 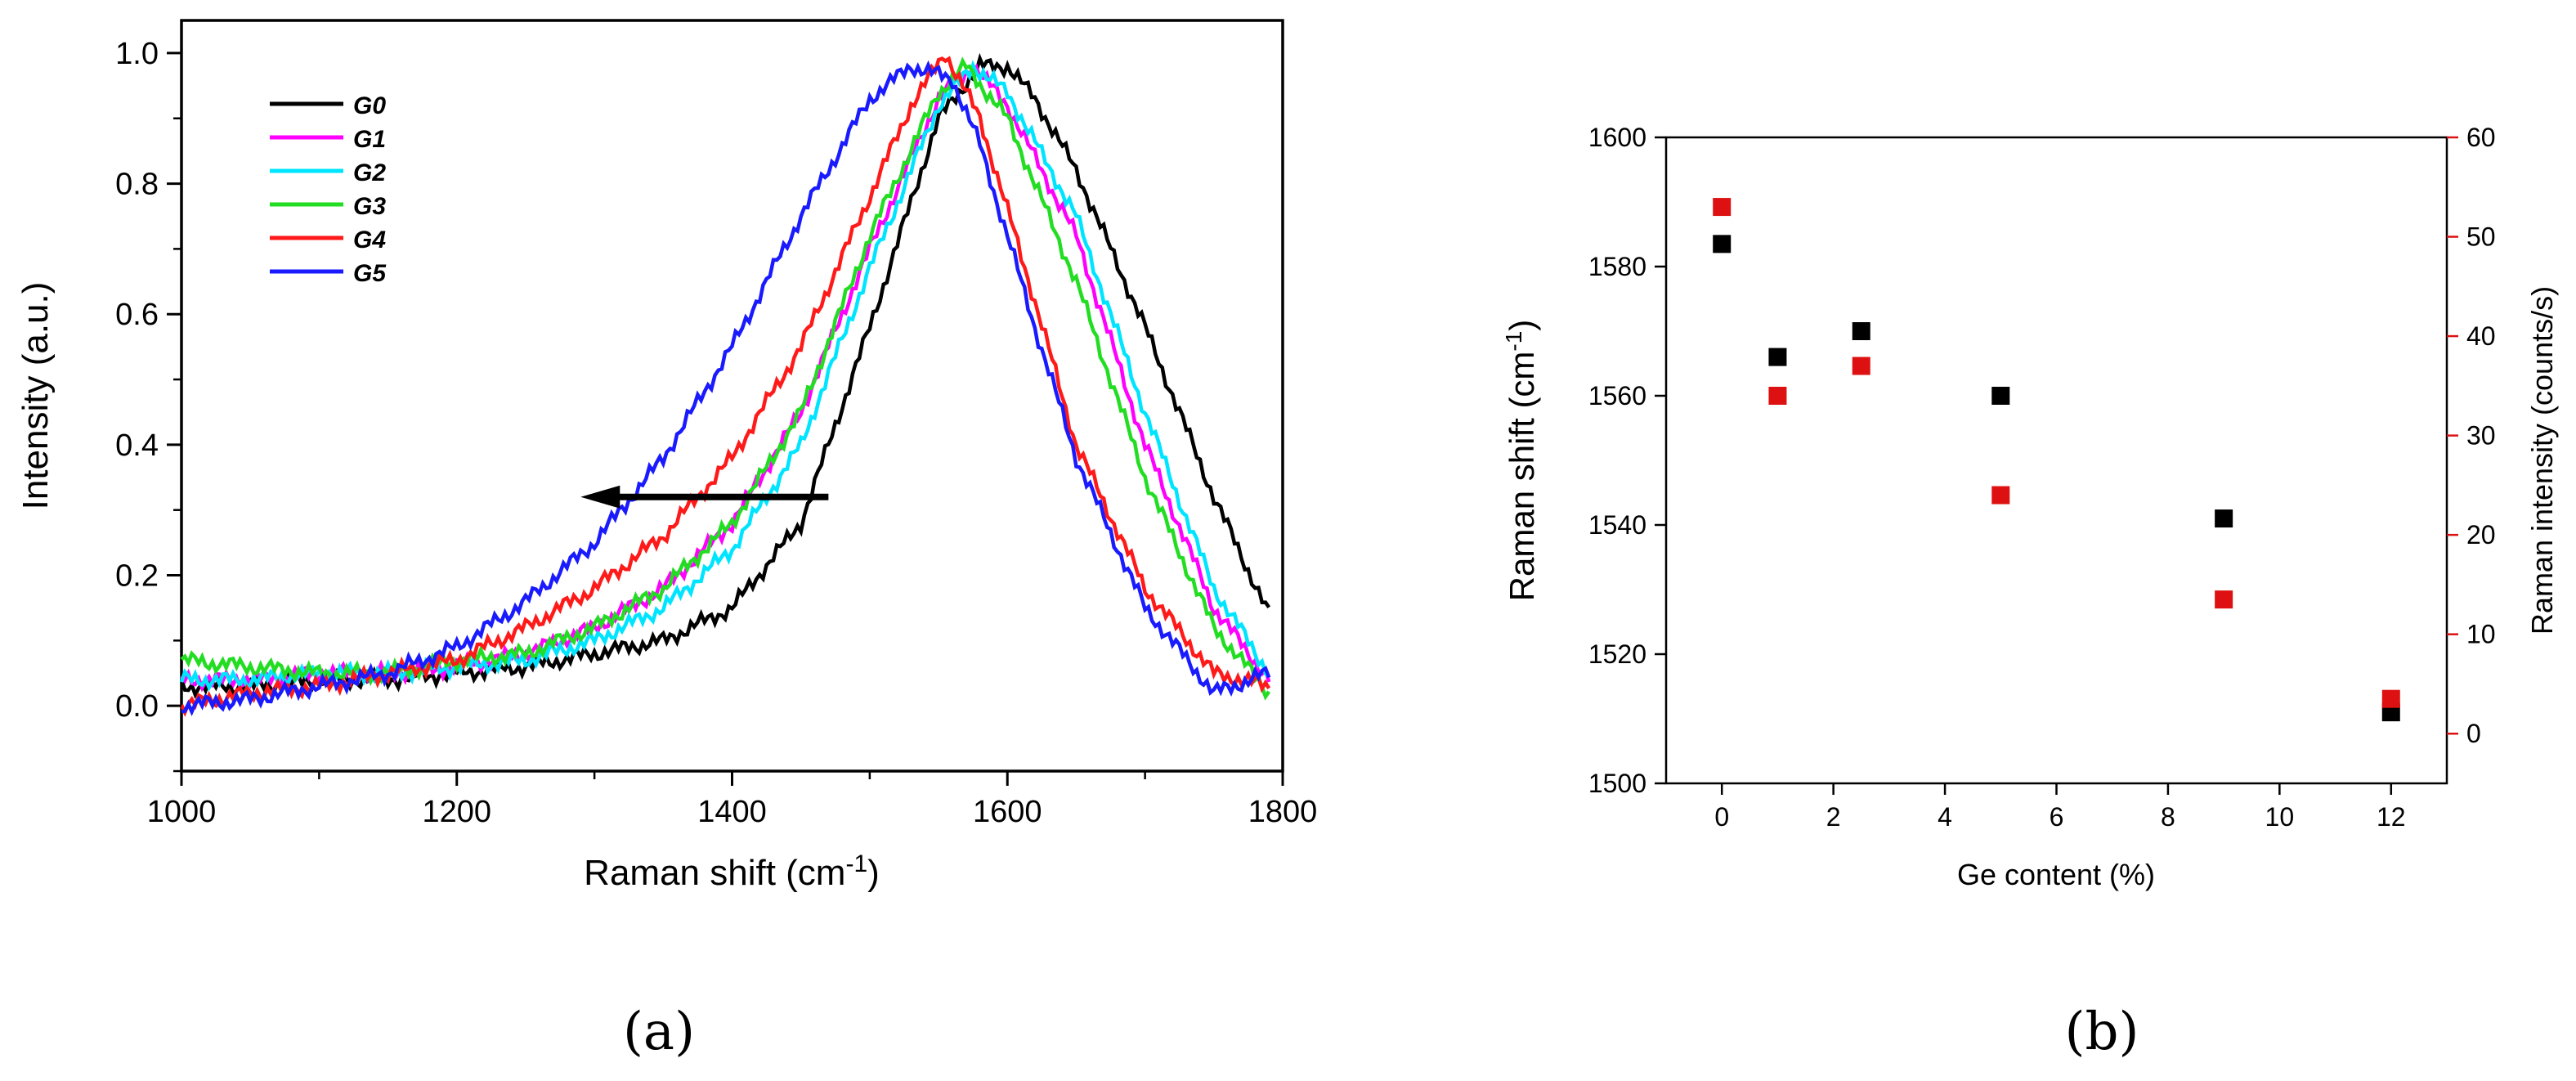 I want to click on y-tick-label-0.0: 0.0, so click(x=137, y=706).